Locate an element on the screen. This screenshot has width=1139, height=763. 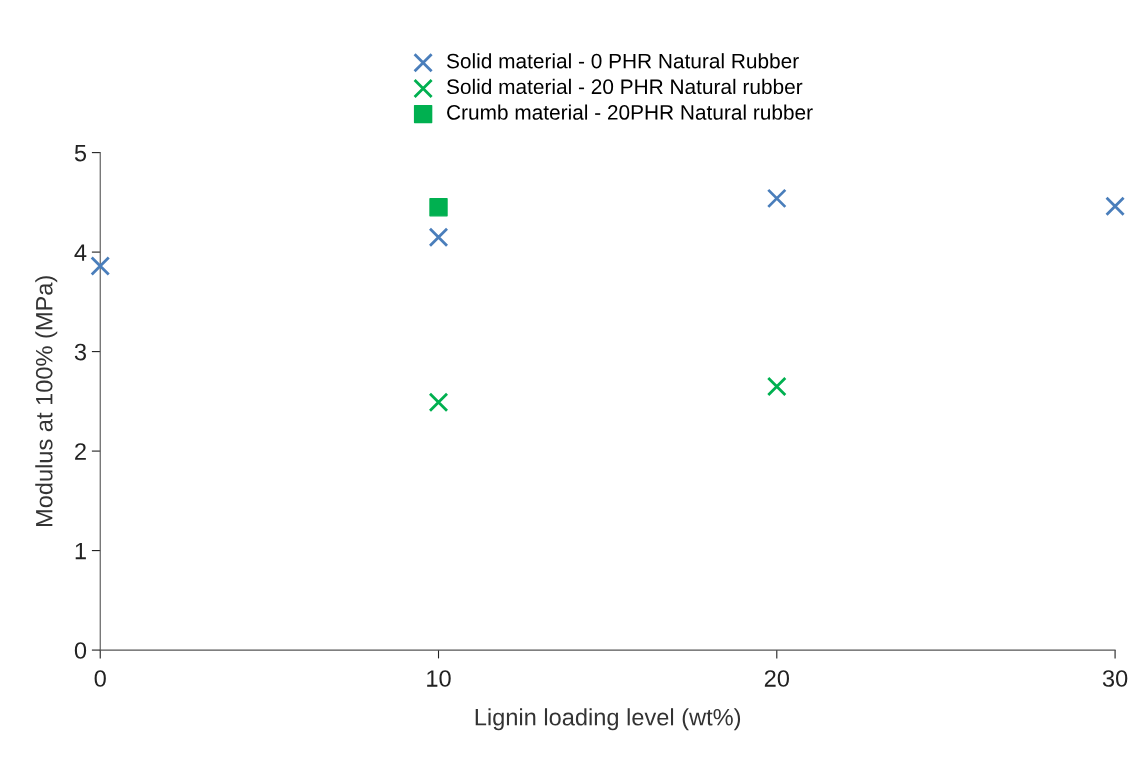
x-axis-title: Lignin loading level (wt%) is located at coordinates (608, 719).